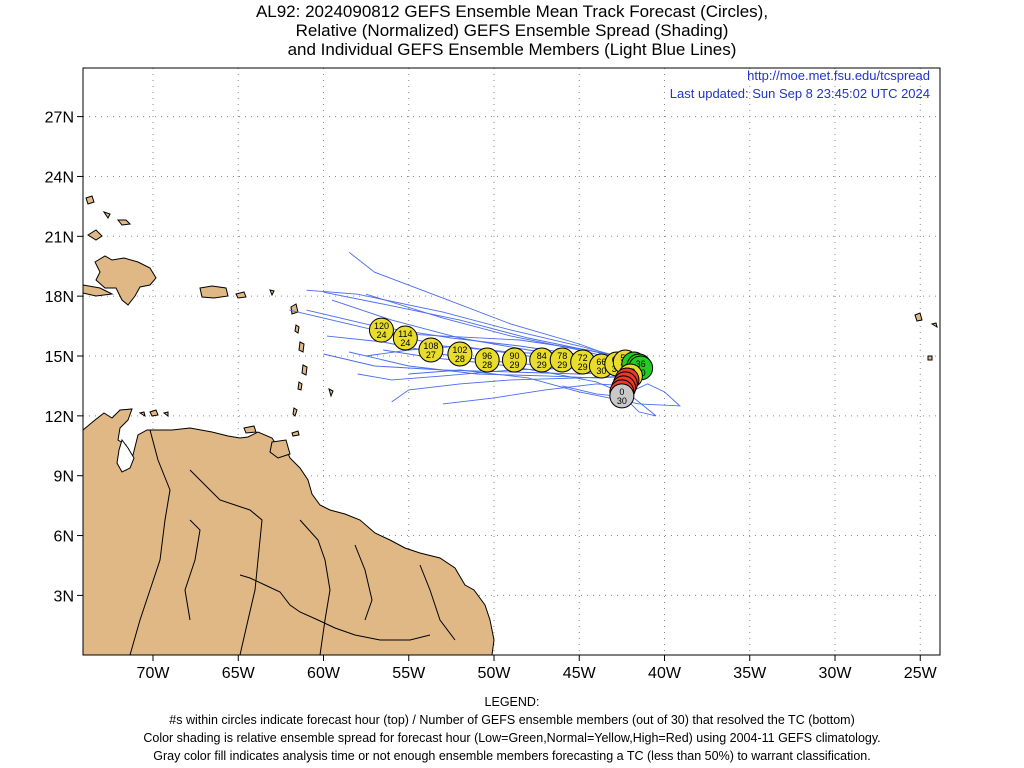 The height and width of the screenshot is (768, 1024). Describe the element at coordinates (295, 433) in the screenshot. I see `island-tobago` at that location.